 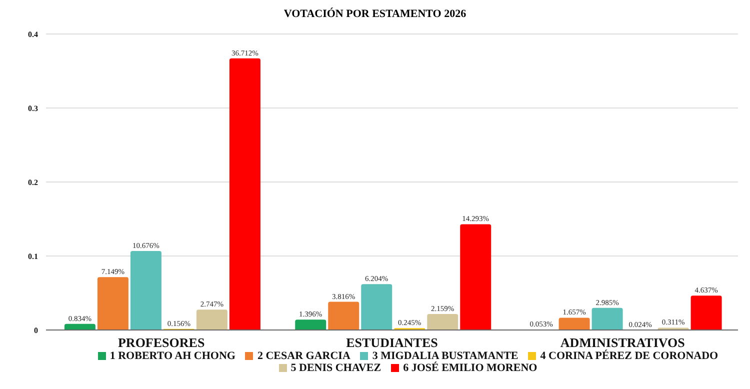 What do you see at coordinates (33, 108) in the screenshot?
I see `y-tick-label: 0.3` at bounding box center [33, 108].